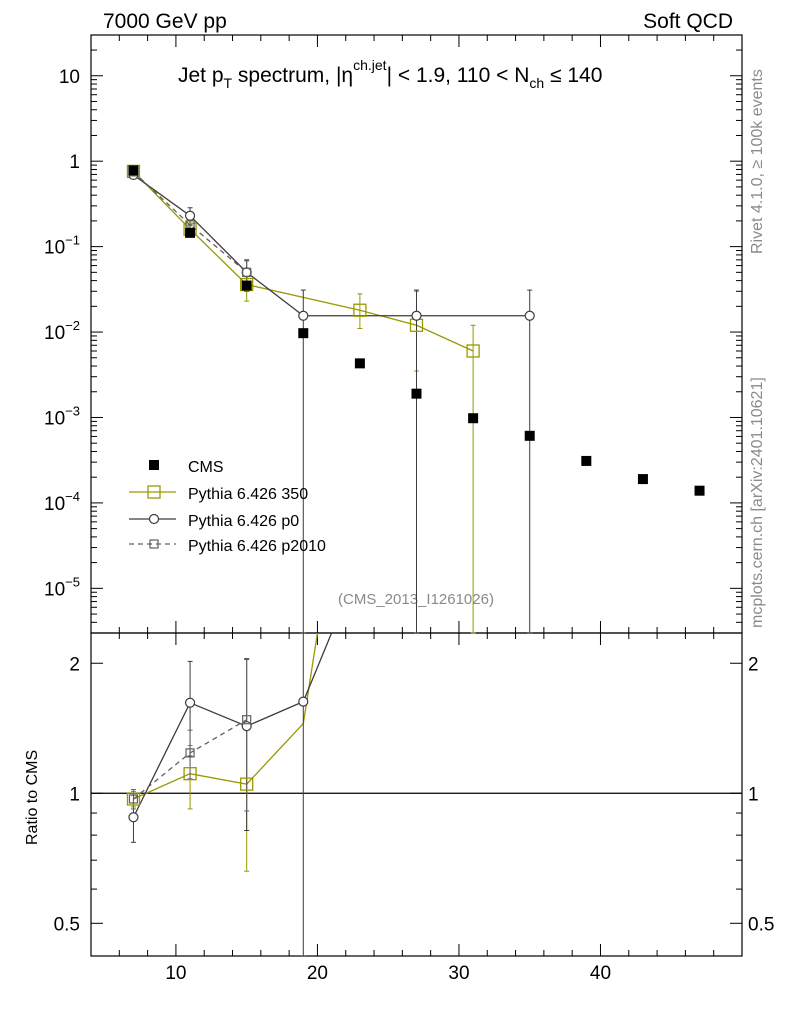 The height and width of the screenshot is (1024, 786). Describe the element at coordinates (175, 973) in the screenshot. I see `x-tick-label: 10` at that location.